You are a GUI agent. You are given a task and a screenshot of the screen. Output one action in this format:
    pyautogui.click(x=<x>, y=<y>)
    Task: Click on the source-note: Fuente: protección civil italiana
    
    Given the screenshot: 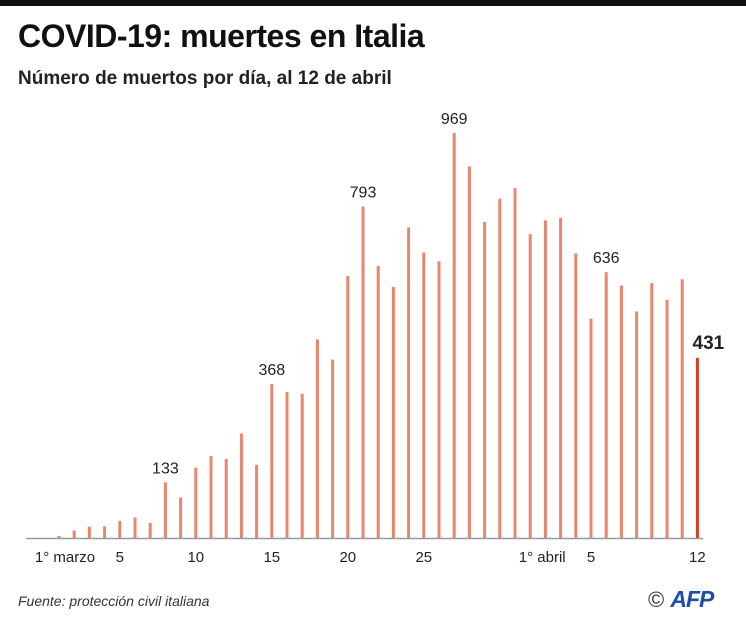 What is the action you would take?
    pyautogui.click(x=114, y=601)
    